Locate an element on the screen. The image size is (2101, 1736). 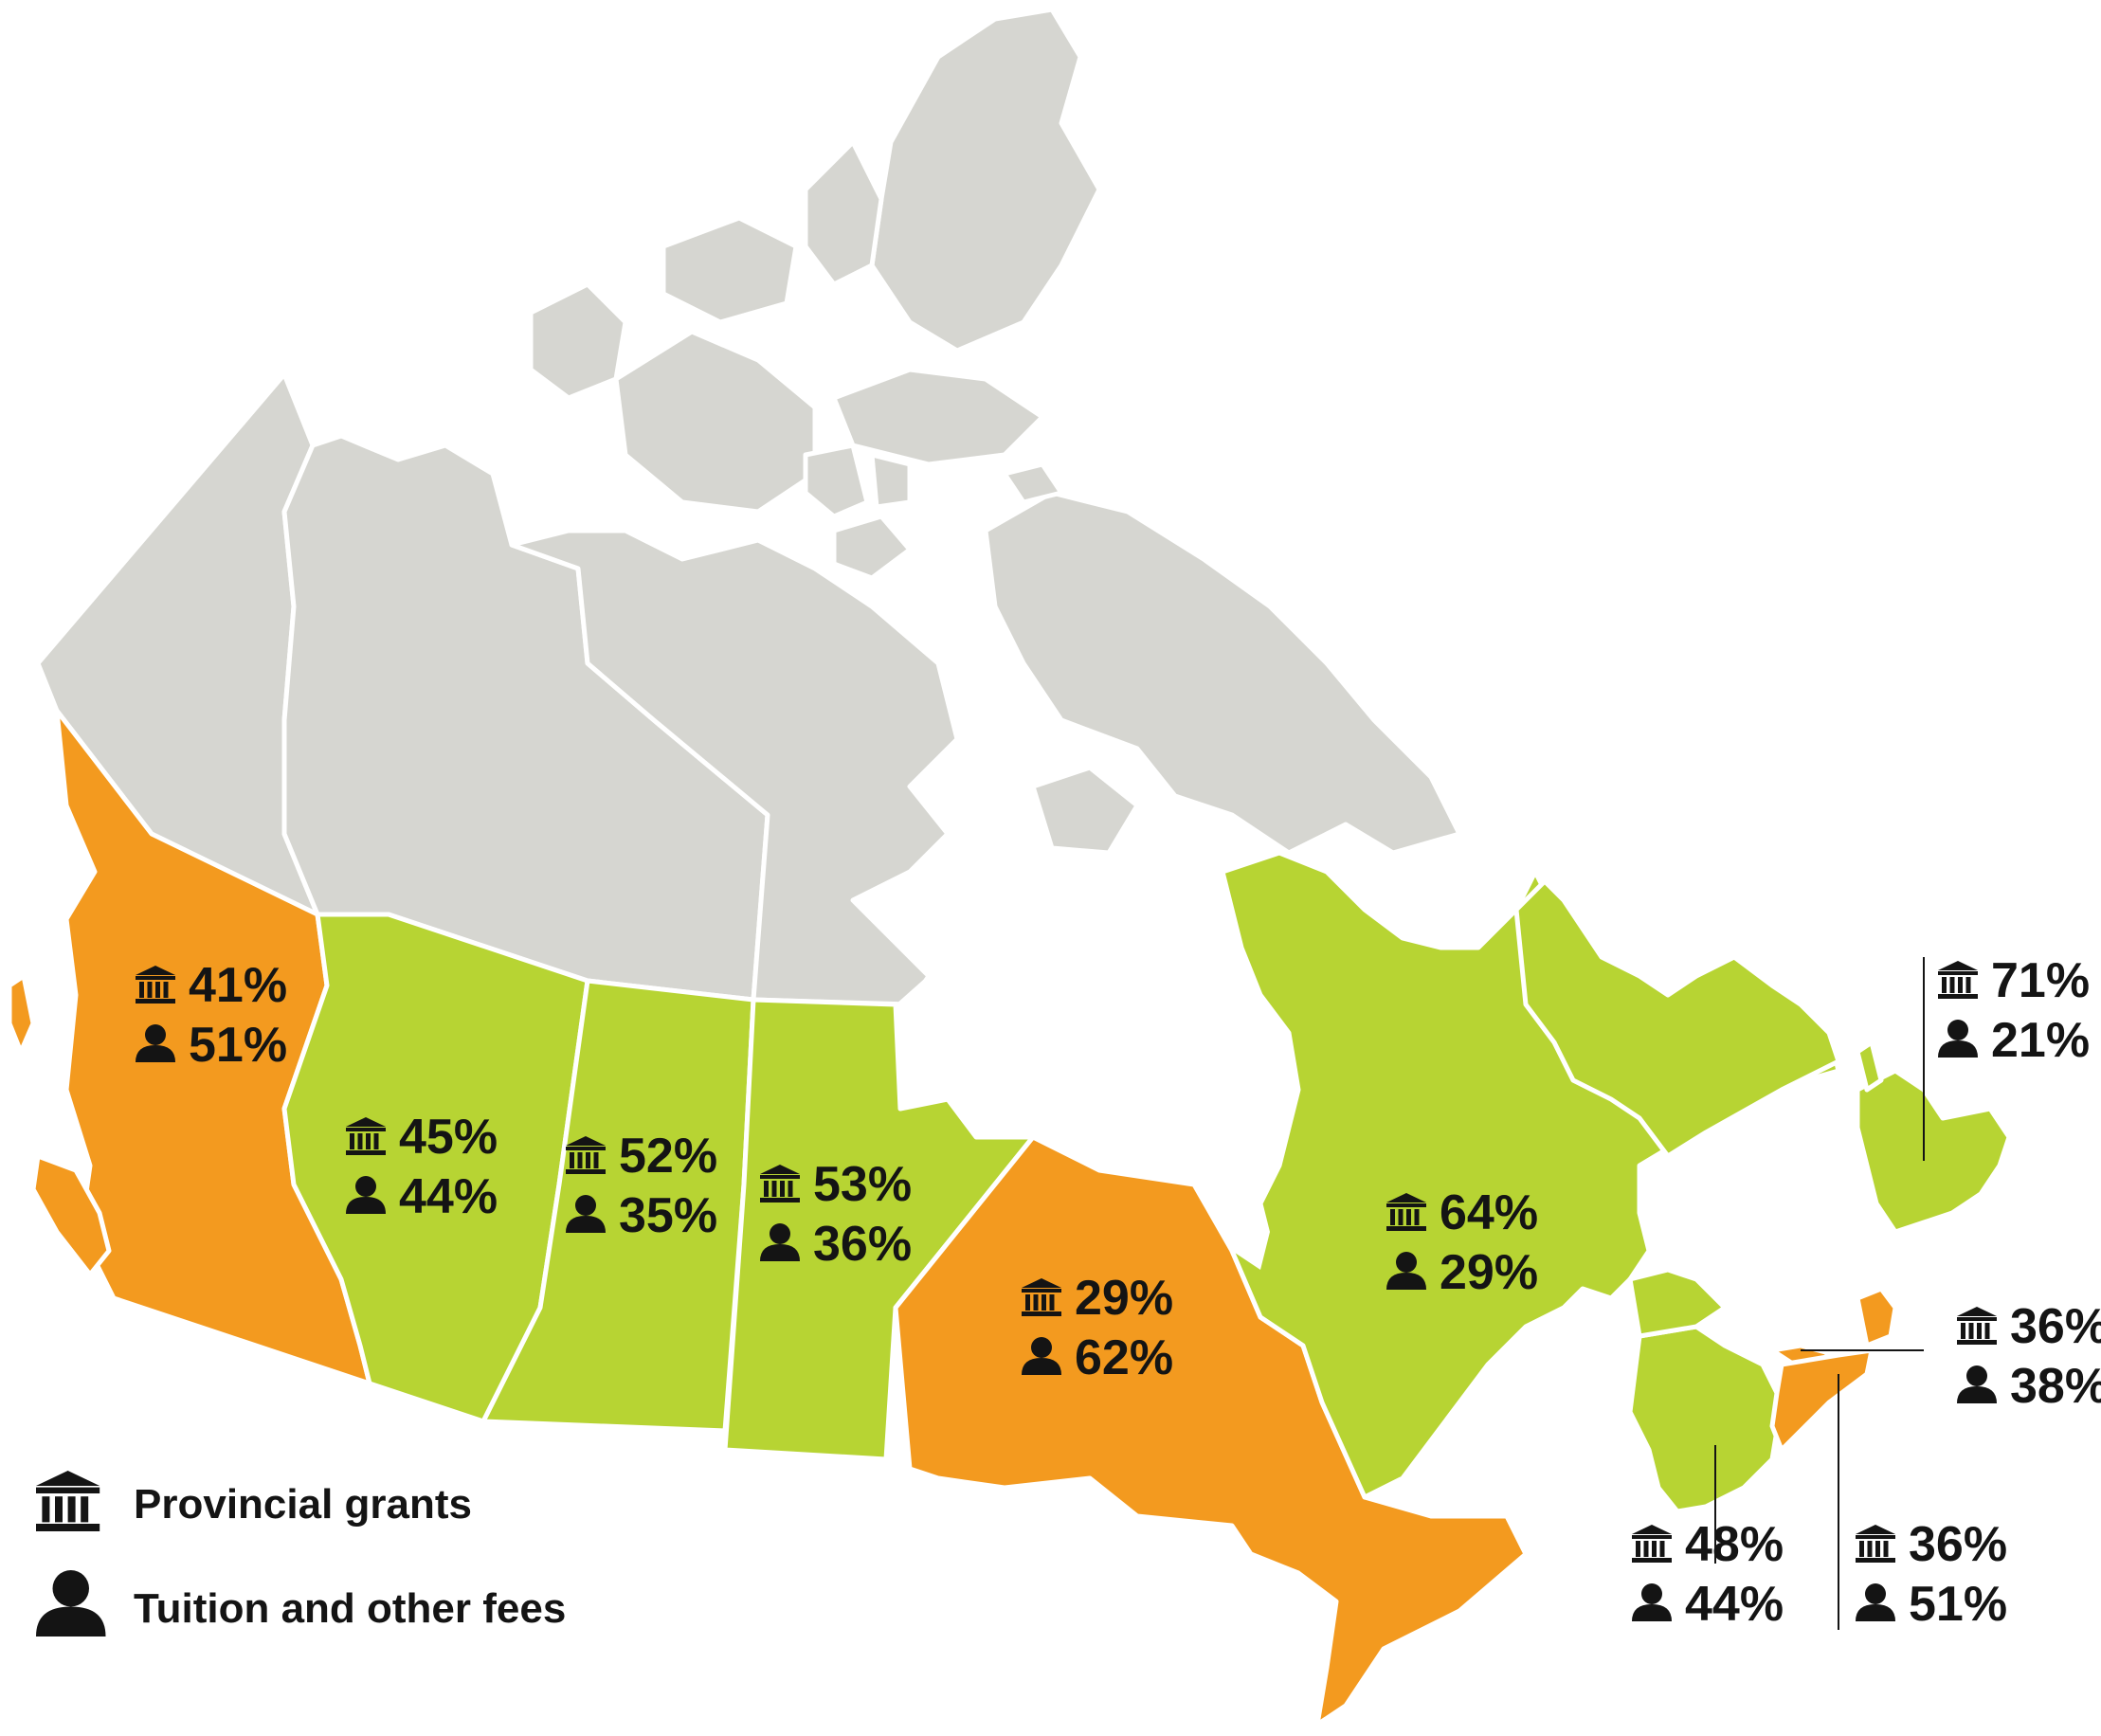
hudson-bay is located at coordinates (1097, 1080).